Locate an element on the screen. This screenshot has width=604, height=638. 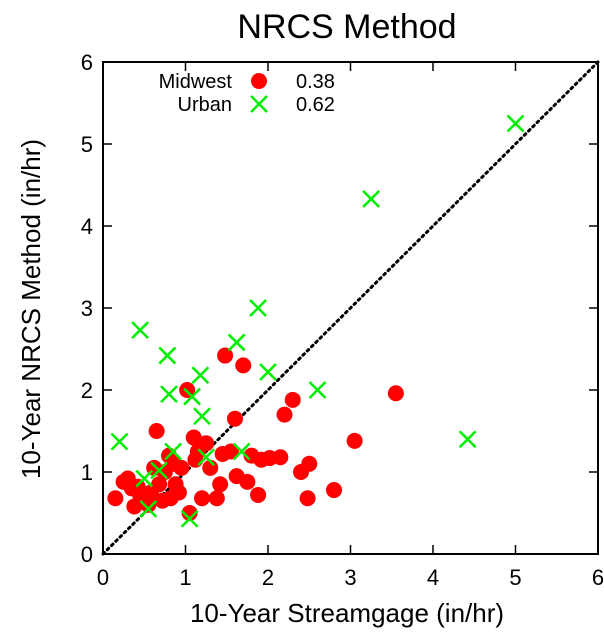
y-tick-label: 5 is located at coordinates (87, 144).